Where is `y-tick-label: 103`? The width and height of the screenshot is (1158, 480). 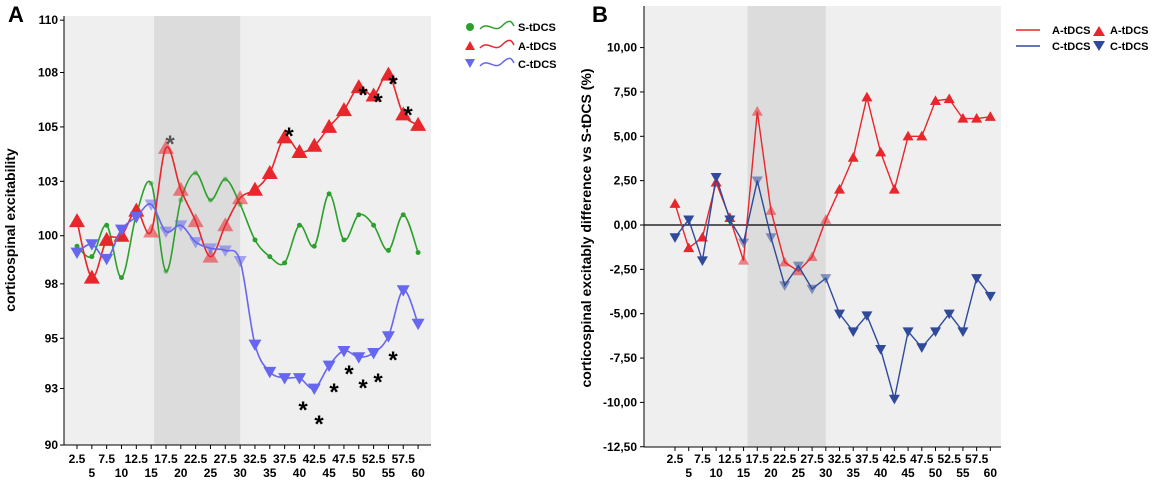 y-tick-label: 103 is located at coordinates (48, 181).